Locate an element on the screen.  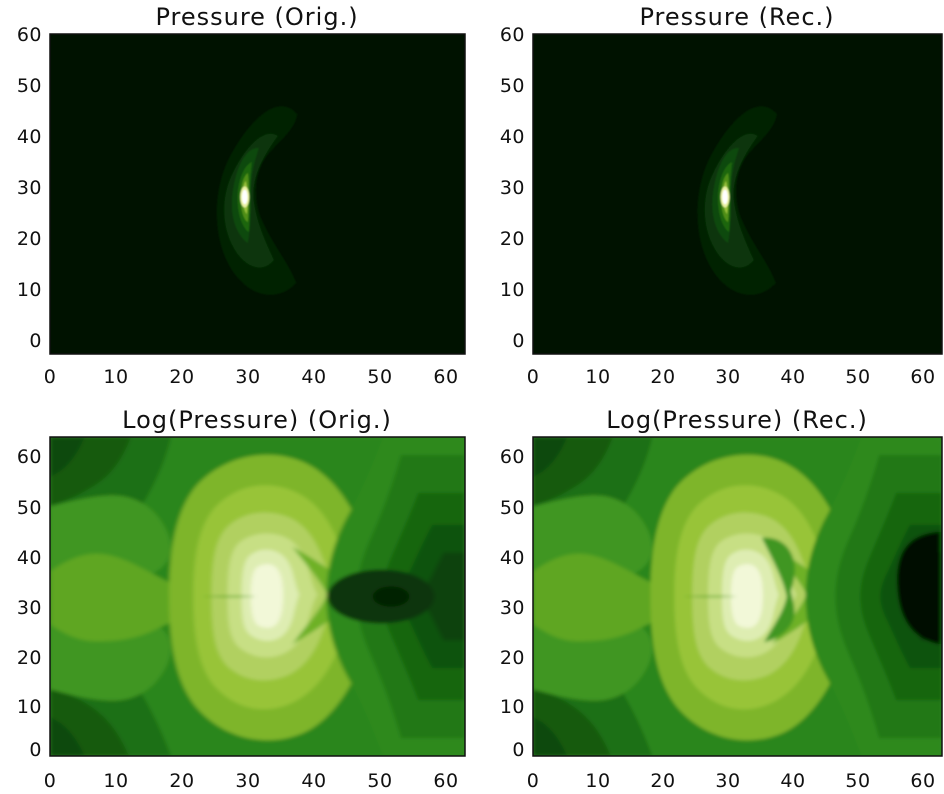
chart-title: Pressure (Rec.) is located at coordinates (736, 17).